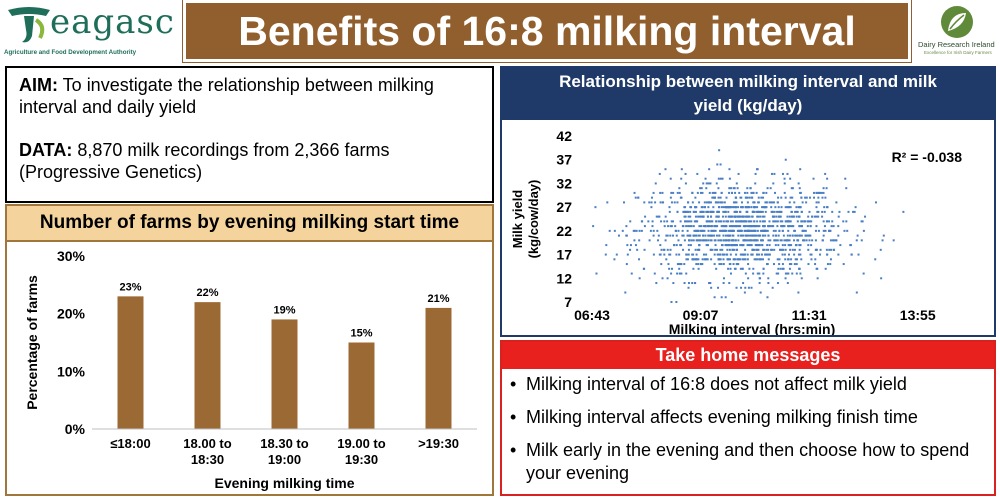  Describe the element at coordinates (284, 374) in the screenshot. I see `bar` at that location.